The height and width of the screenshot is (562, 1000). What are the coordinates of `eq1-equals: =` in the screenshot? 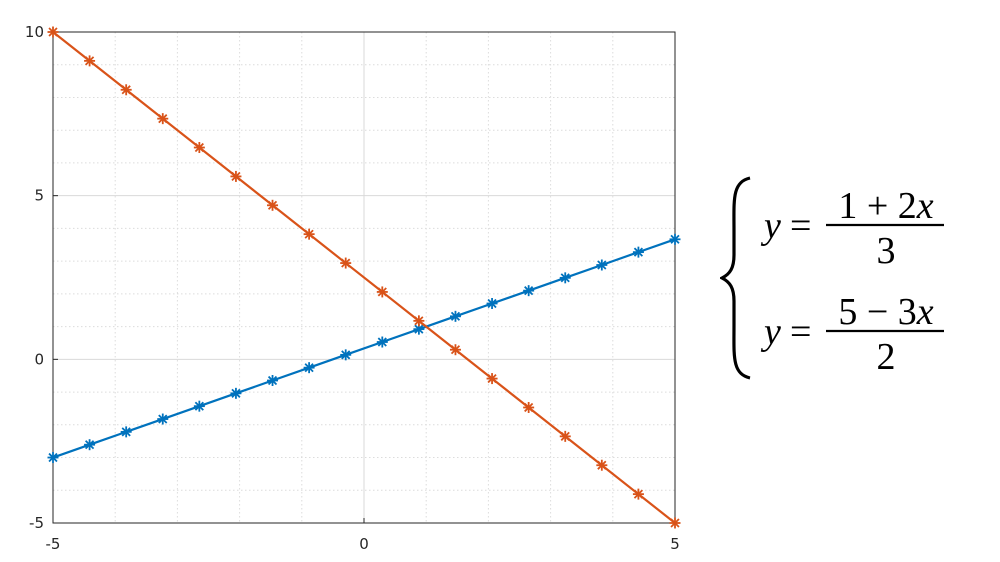 It's located at (800, 226).